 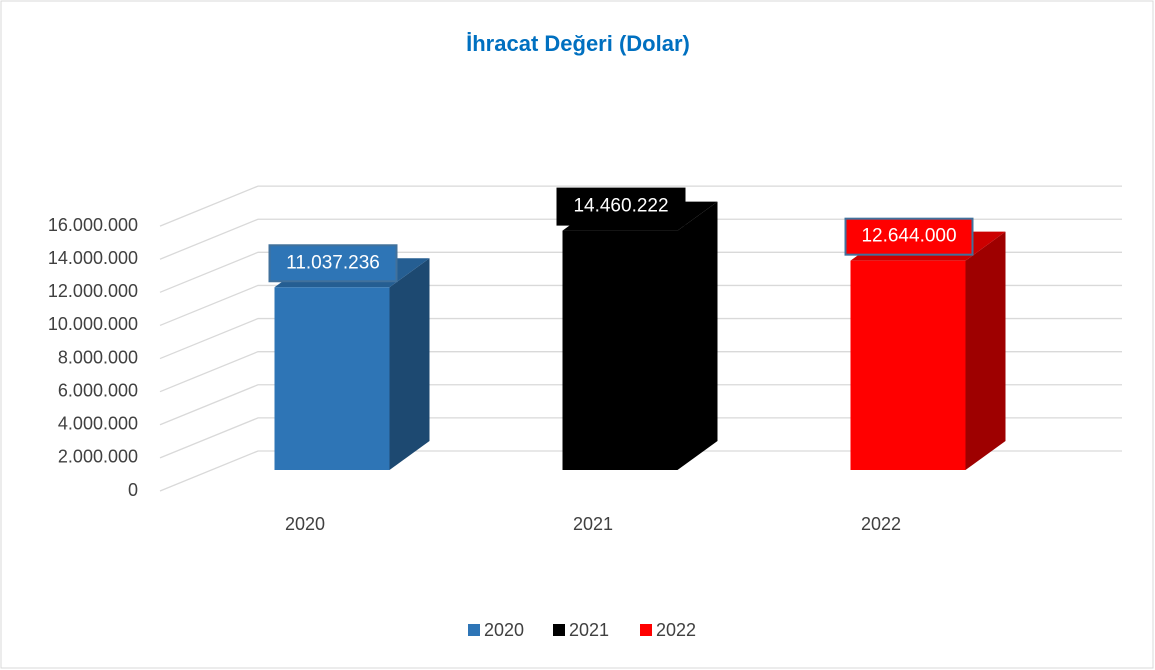 What do you see at coordinates (578, 43) in the screenshot?
I see `chart-title: İhracat Değeri (Dolar)` at bounding box center [578, 43].